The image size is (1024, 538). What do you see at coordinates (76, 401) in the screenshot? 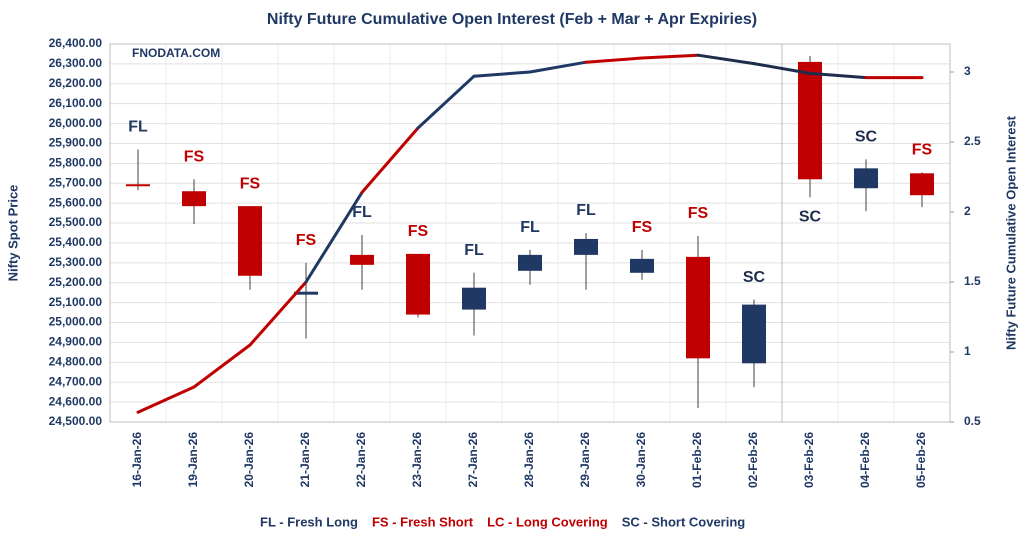
I see `y-tick-label: 24,600.00` at bounding box center [76, 401].